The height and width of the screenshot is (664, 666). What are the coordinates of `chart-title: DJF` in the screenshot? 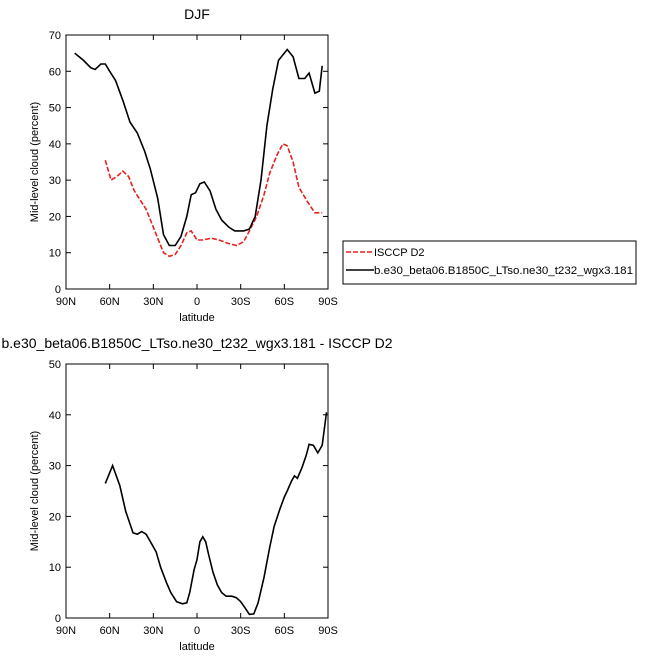 It's located at (197, 14).